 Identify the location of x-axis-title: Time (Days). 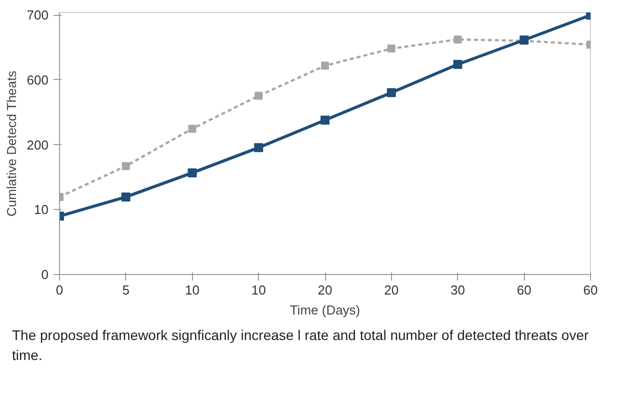
(325, 310).